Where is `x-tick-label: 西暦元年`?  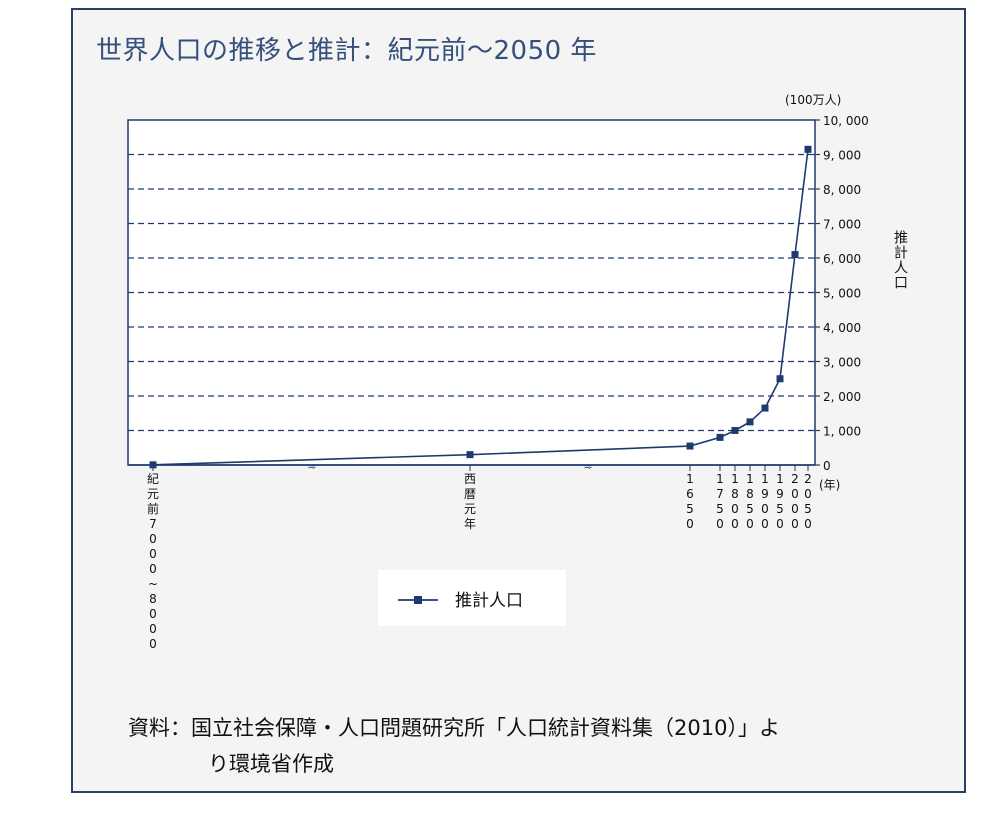
x-tick-label: 西暦元年 is located at coordinates (470, 501).